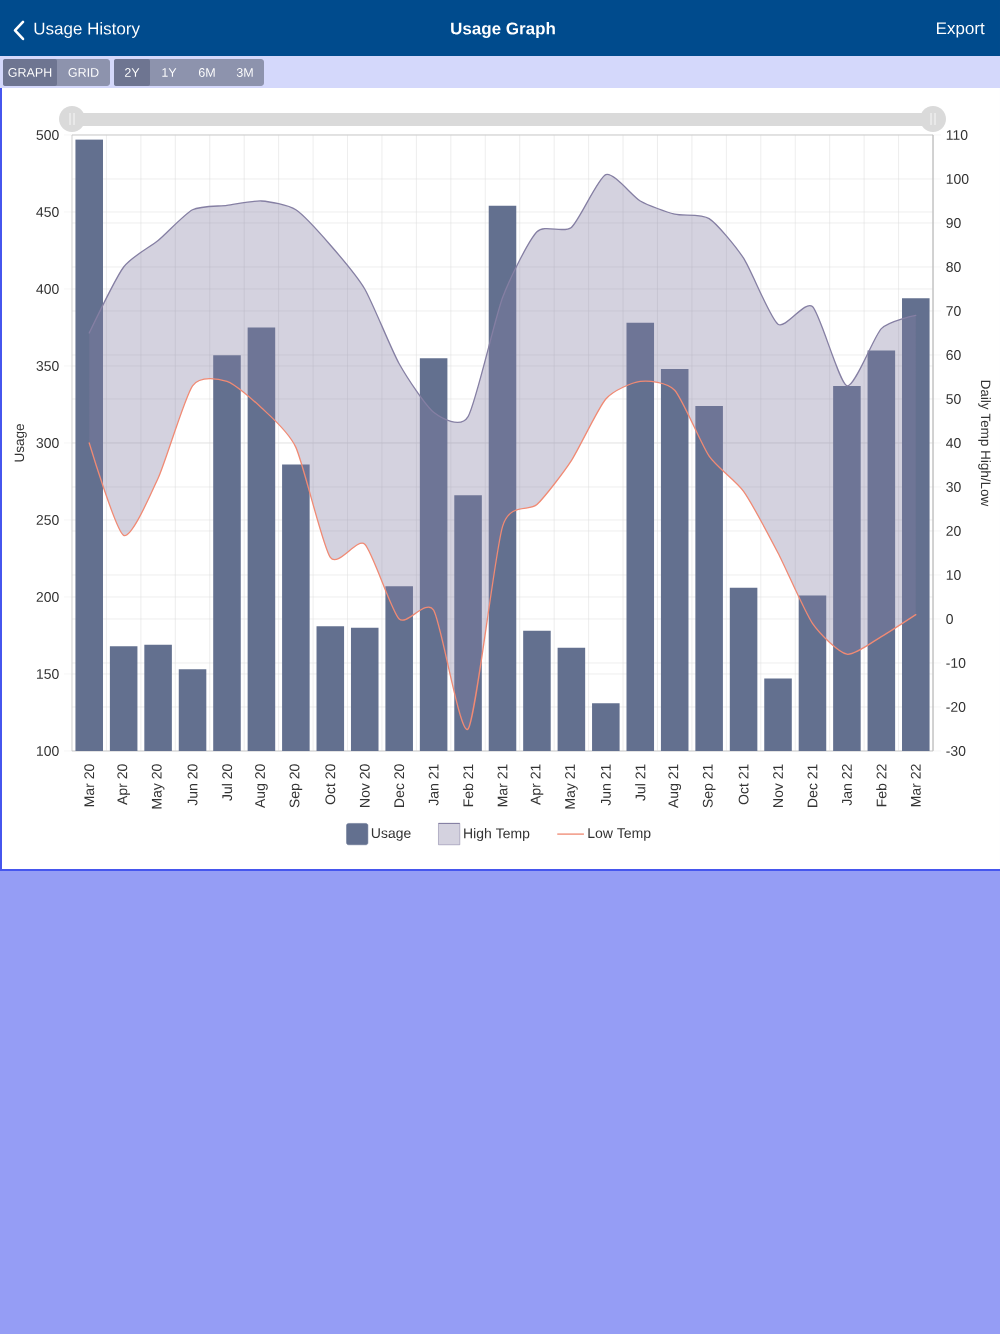  What do you see at coordinates (47, 212) in the screenshot?
I see `y-tick-label: 450` at bounding box center [47, 212].